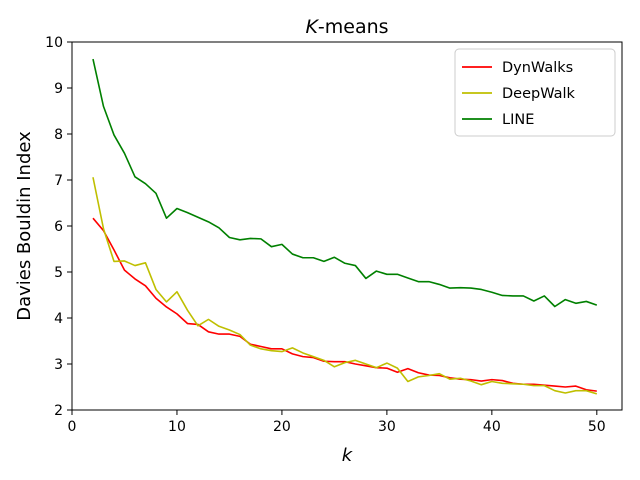 This screenshot has width=640, height=480. I want to click on y-axis-label: Davies Bouldin Index, so click(24, 226).